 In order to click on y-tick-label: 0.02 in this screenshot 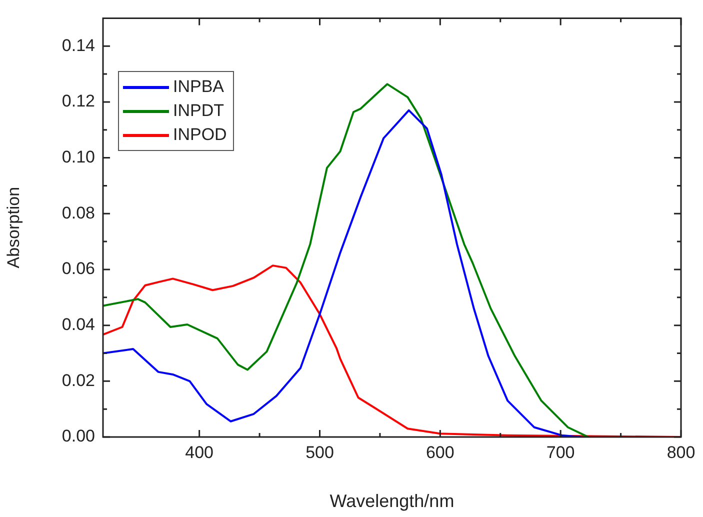, I will do `click(78, 380)`.